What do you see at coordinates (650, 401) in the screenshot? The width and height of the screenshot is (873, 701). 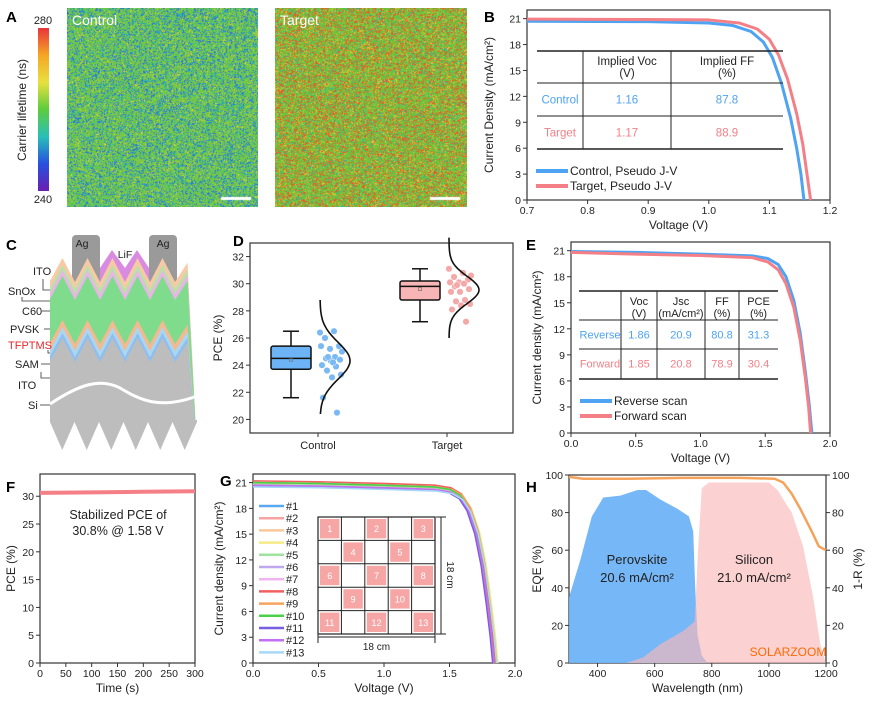 I see `legend-label: Reverse scan` at bounding box center [650, 401].